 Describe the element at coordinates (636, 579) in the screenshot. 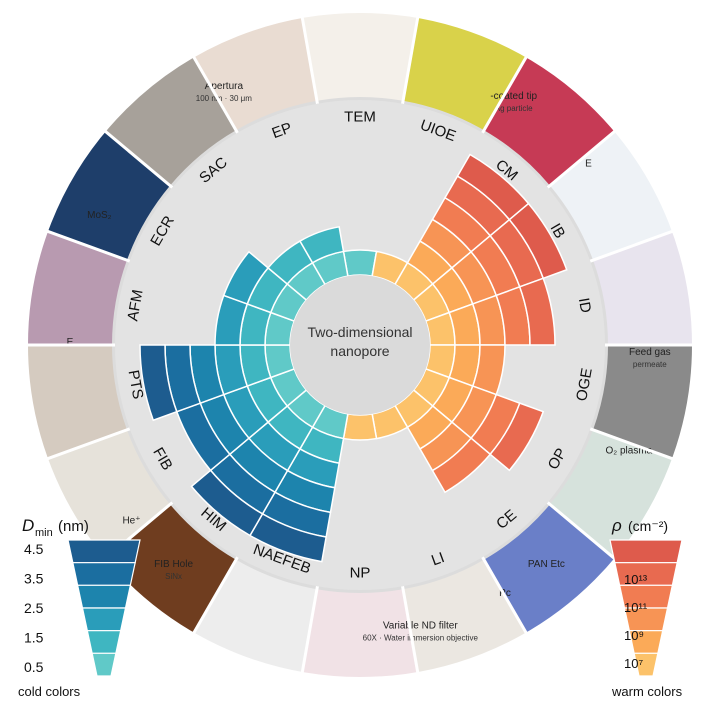

I see `legend-density-tick: 10¹³` at that location.